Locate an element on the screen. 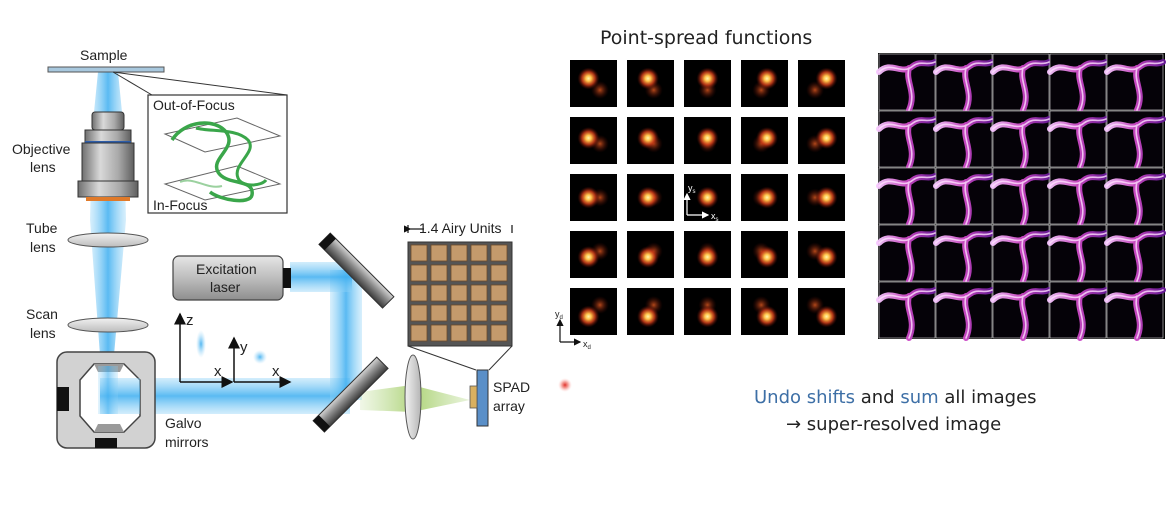  focus-inset is located at coordinates (217, 154).